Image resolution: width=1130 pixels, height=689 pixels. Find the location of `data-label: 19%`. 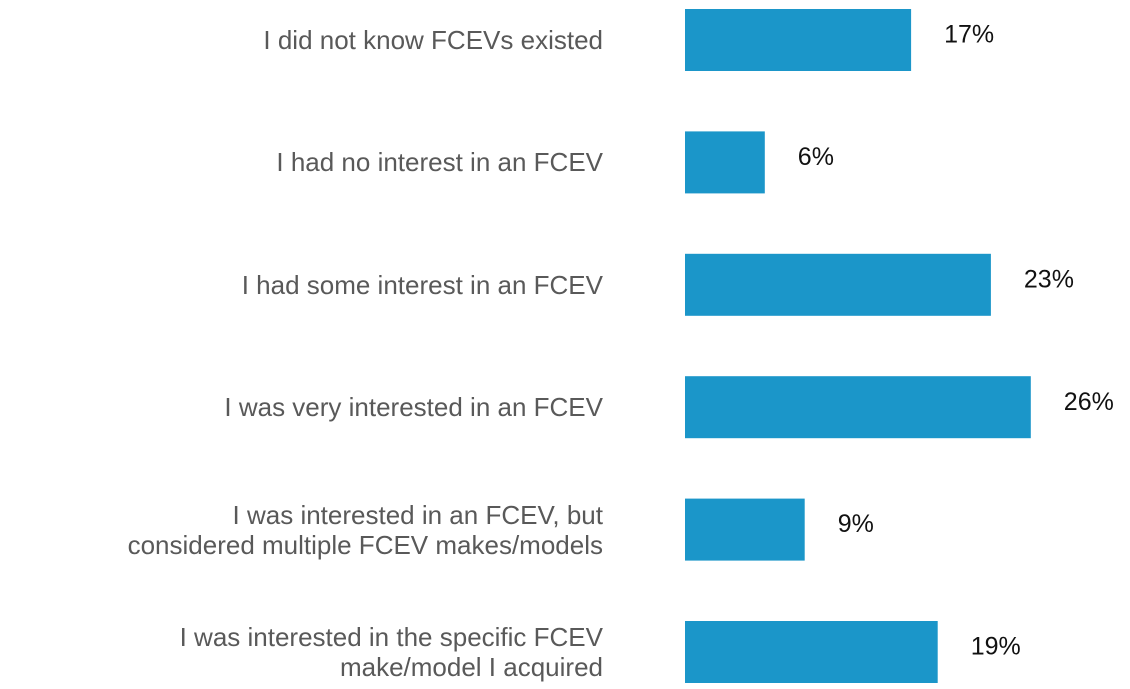

data-label: 19% is located at coordinates (996, 647).